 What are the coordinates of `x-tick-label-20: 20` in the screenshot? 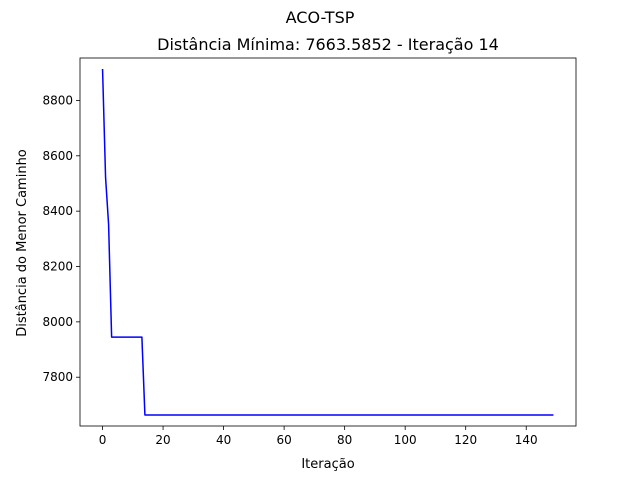 It's located at (162, 440).